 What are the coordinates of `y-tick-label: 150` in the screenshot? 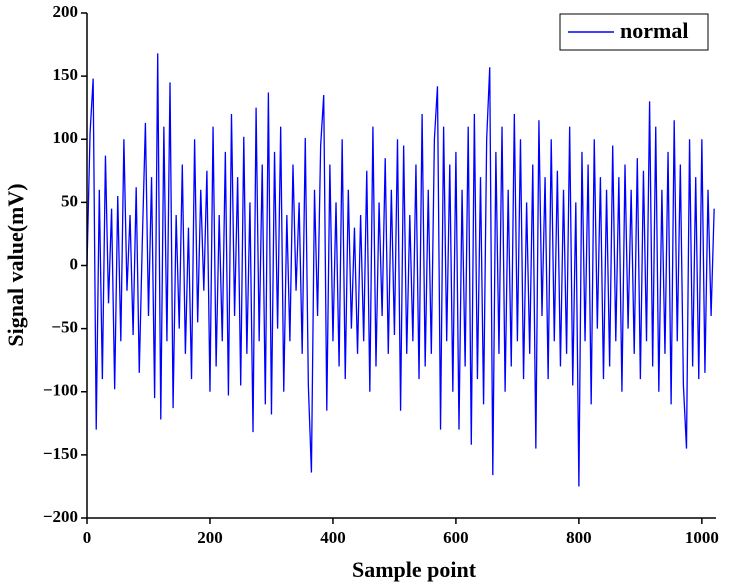 It's located at (66, 74).